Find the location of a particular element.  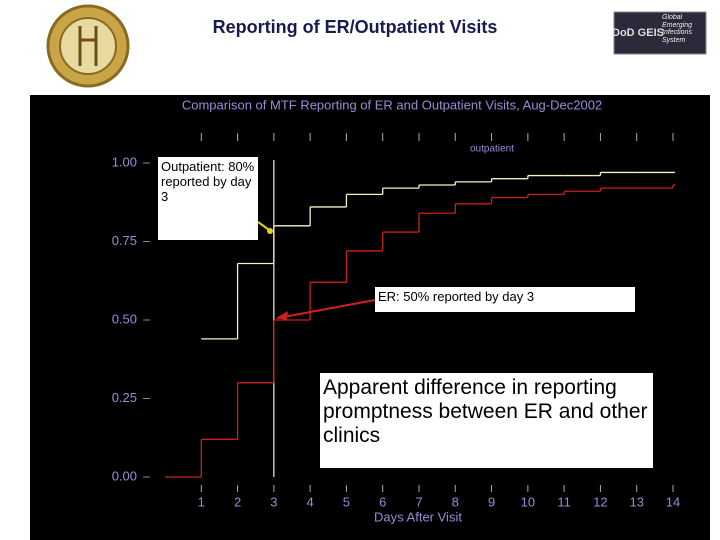

logo-text-box: Global Emerging Infections System is located at coordinates (677, 29).